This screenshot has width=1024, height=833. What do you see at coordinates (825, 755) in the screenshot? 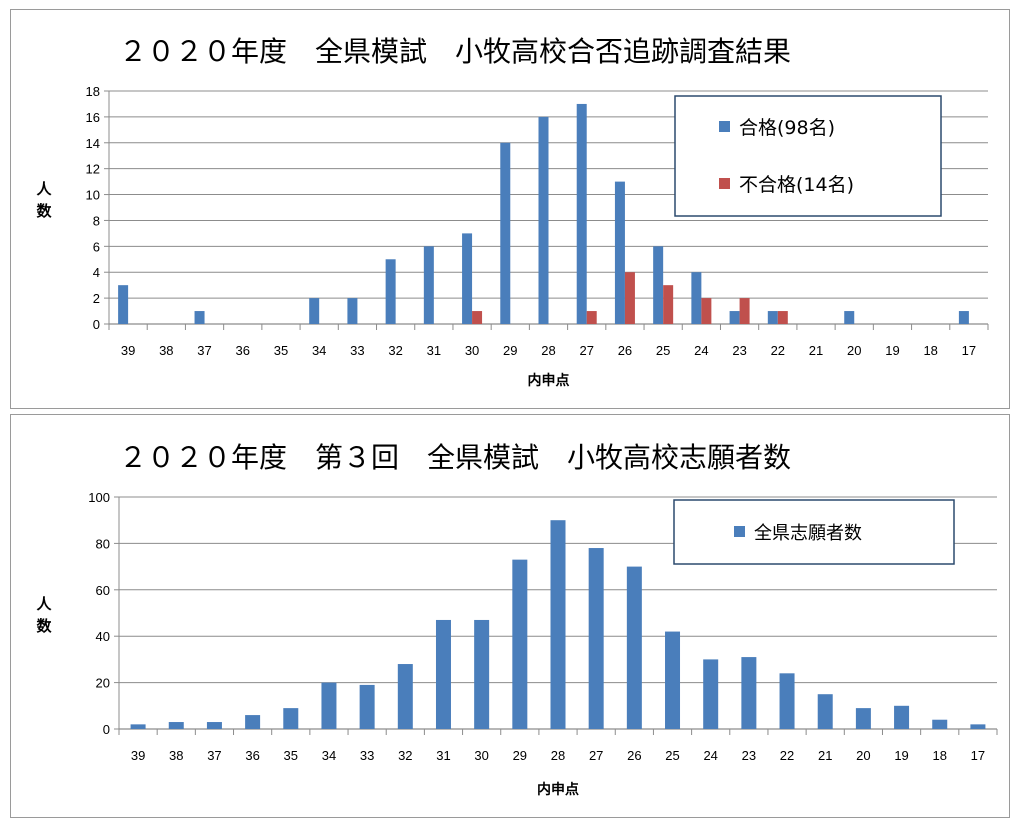
I see `x-tick-label: 21` at bounding box center [825, 755].